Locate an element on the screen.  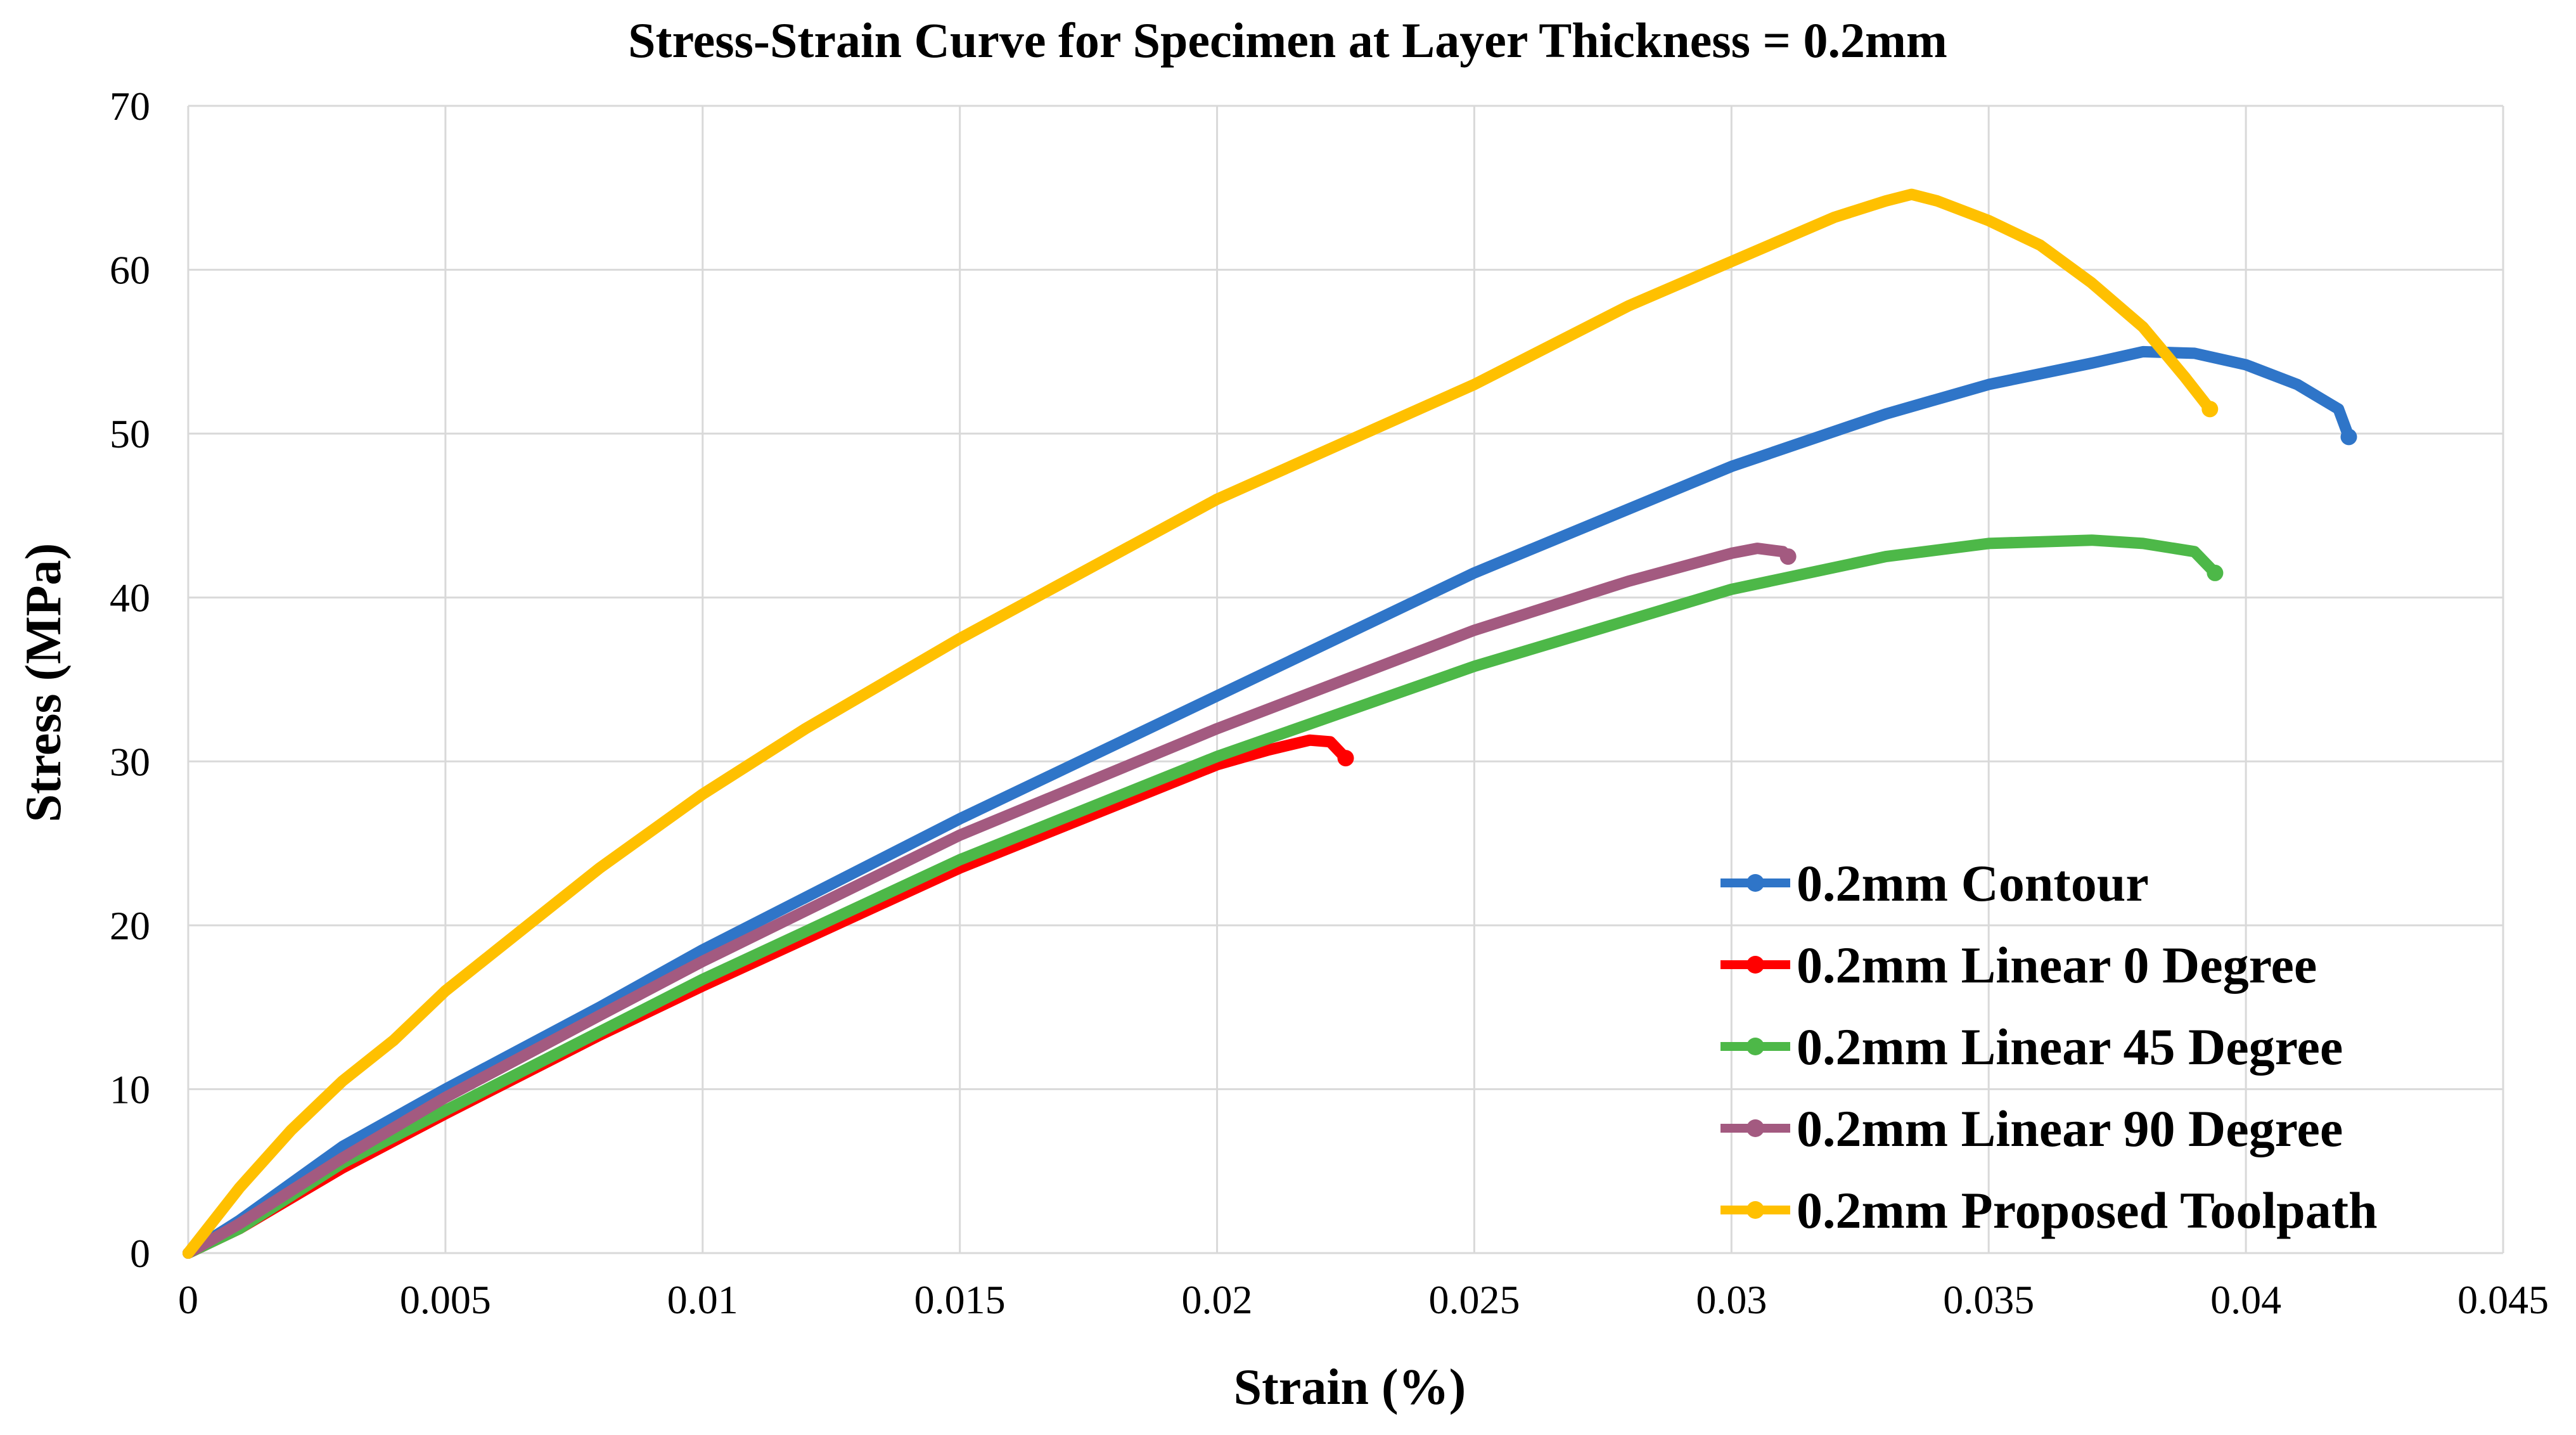
x-tick-label: 0.015 is located at coordinates (960, 1299).